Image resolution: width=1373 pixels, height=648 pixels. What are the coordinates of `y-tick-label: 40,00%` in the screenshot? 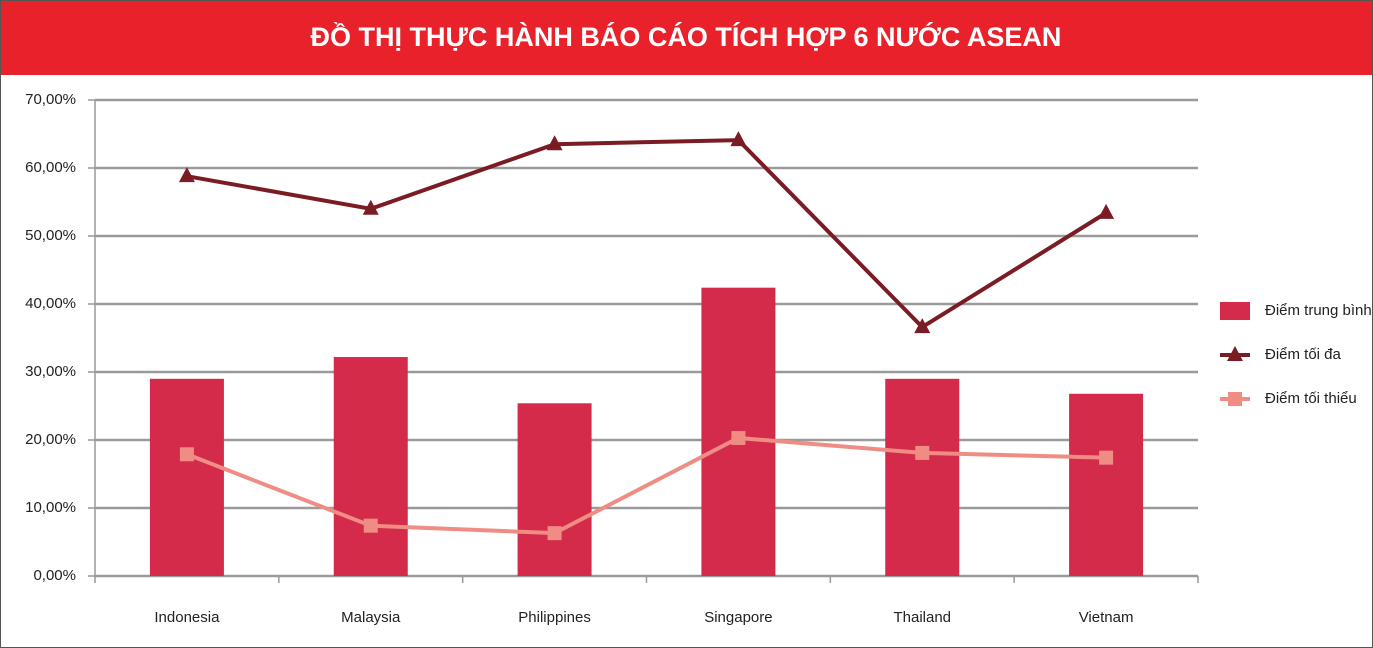 It's located at (50, 303).